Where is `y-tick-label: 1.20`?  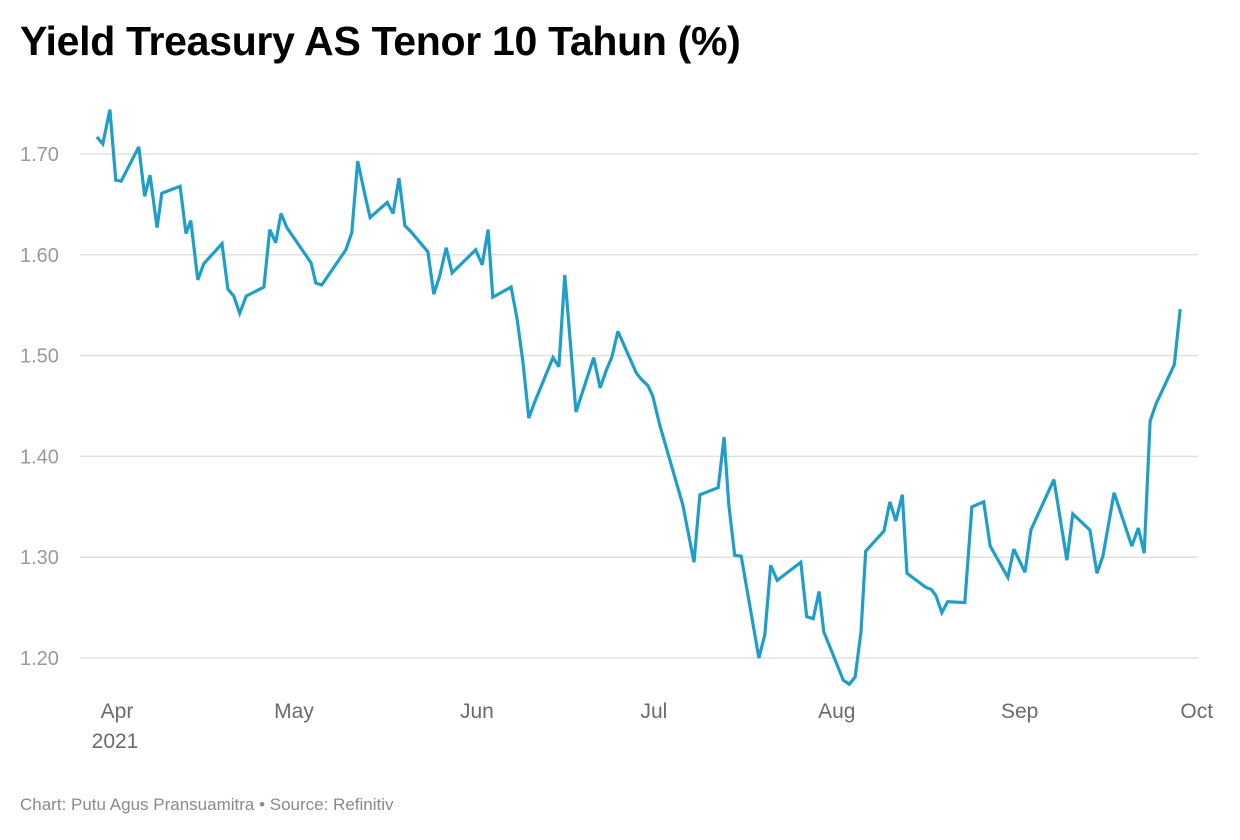 y-tick-label: 1.20 is located at coordinates (39, 659).